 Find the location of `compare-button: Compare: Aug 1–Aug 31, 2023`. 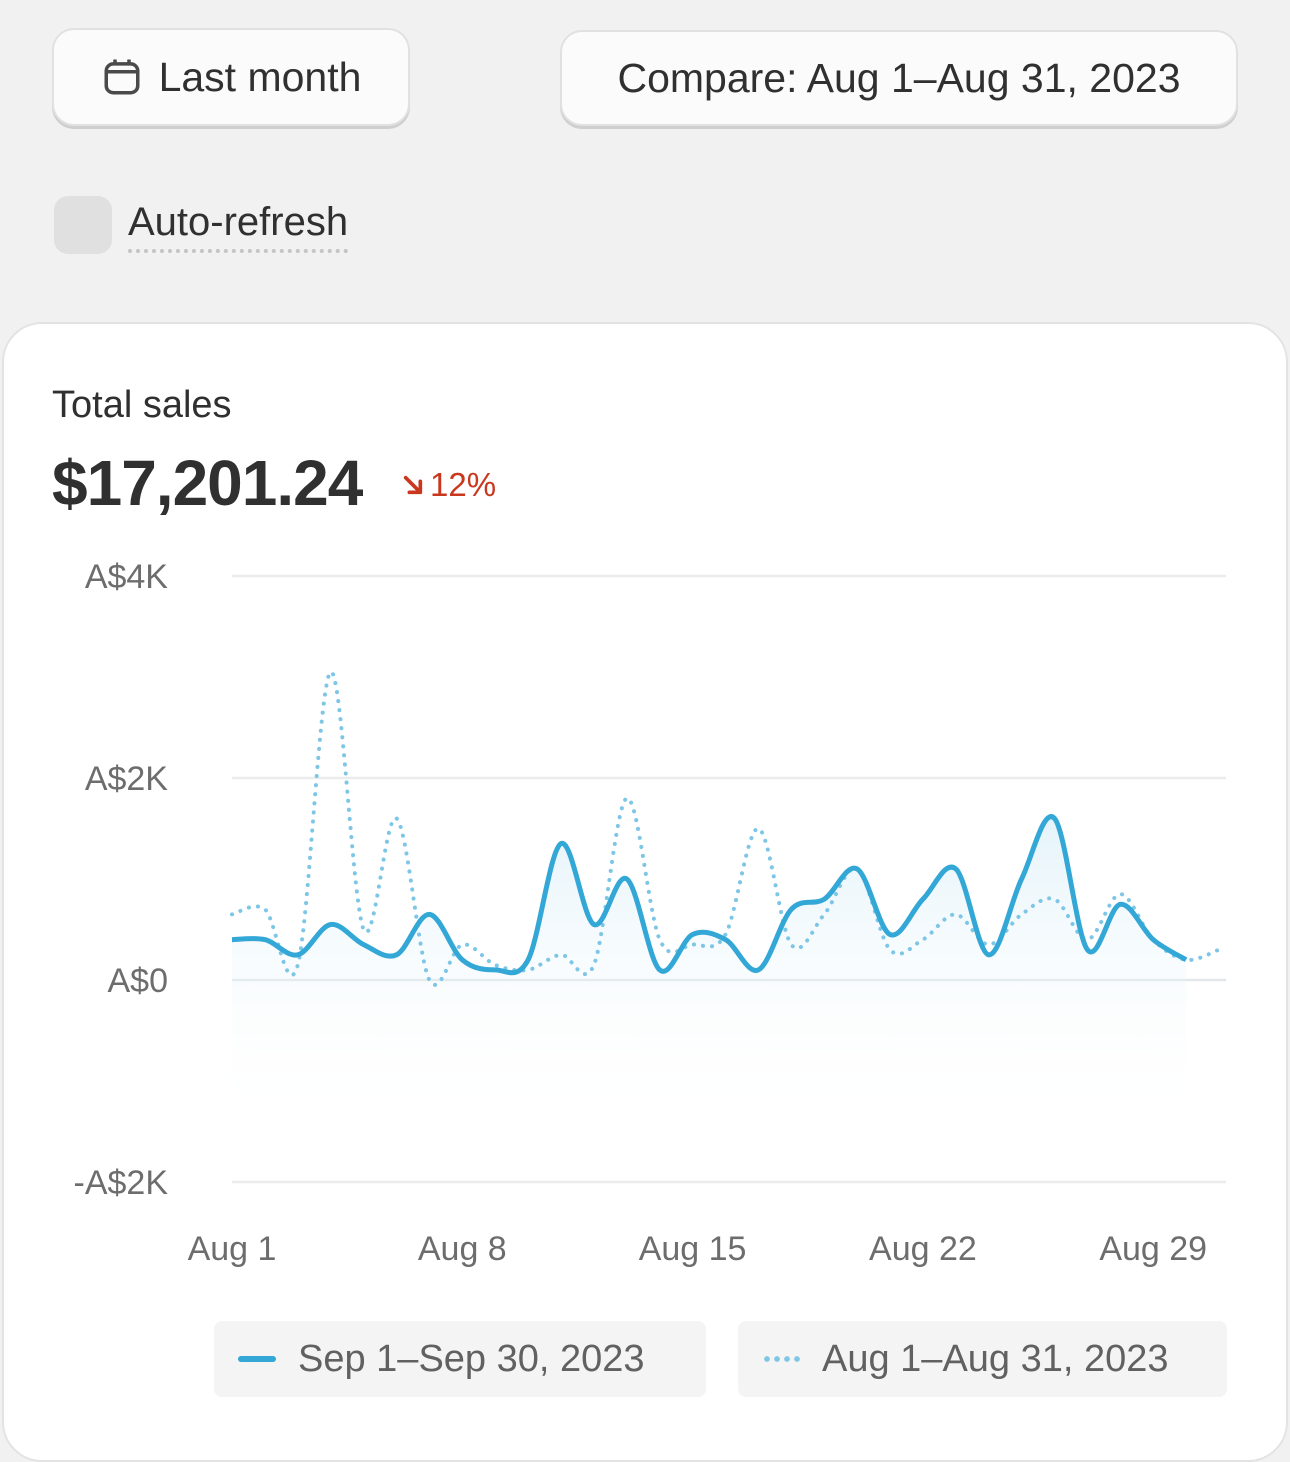

compare-button: Compare: Aug 1–Aug 31, 2023 is located at coordinates (899, 78).